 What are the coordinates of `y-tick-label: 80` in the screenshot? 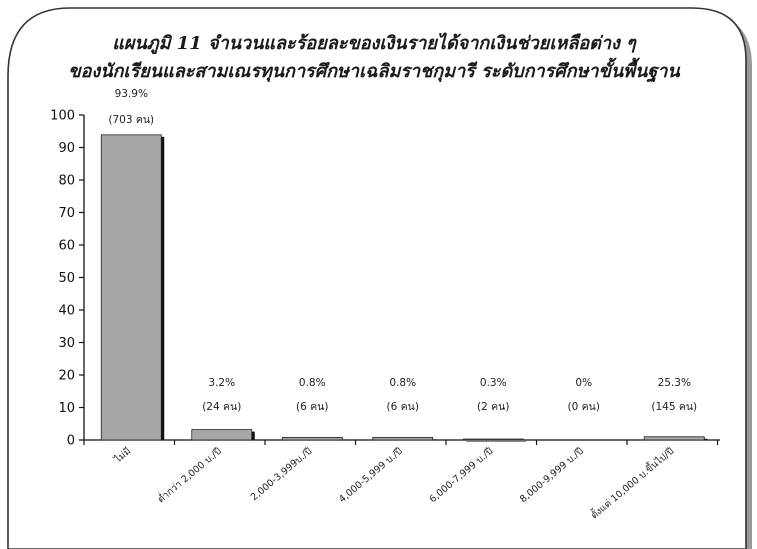 It's located at (66, 181).